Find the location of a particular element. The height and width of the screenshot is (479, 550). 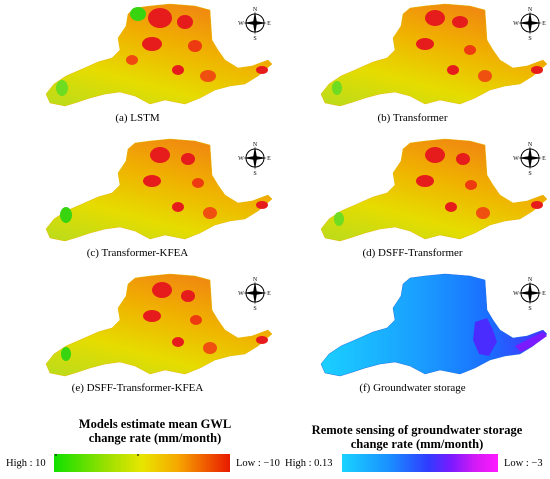

panel-transformer-kfea: N S E W (c) Transformer-KFEA is located at coordinates (137, 202).